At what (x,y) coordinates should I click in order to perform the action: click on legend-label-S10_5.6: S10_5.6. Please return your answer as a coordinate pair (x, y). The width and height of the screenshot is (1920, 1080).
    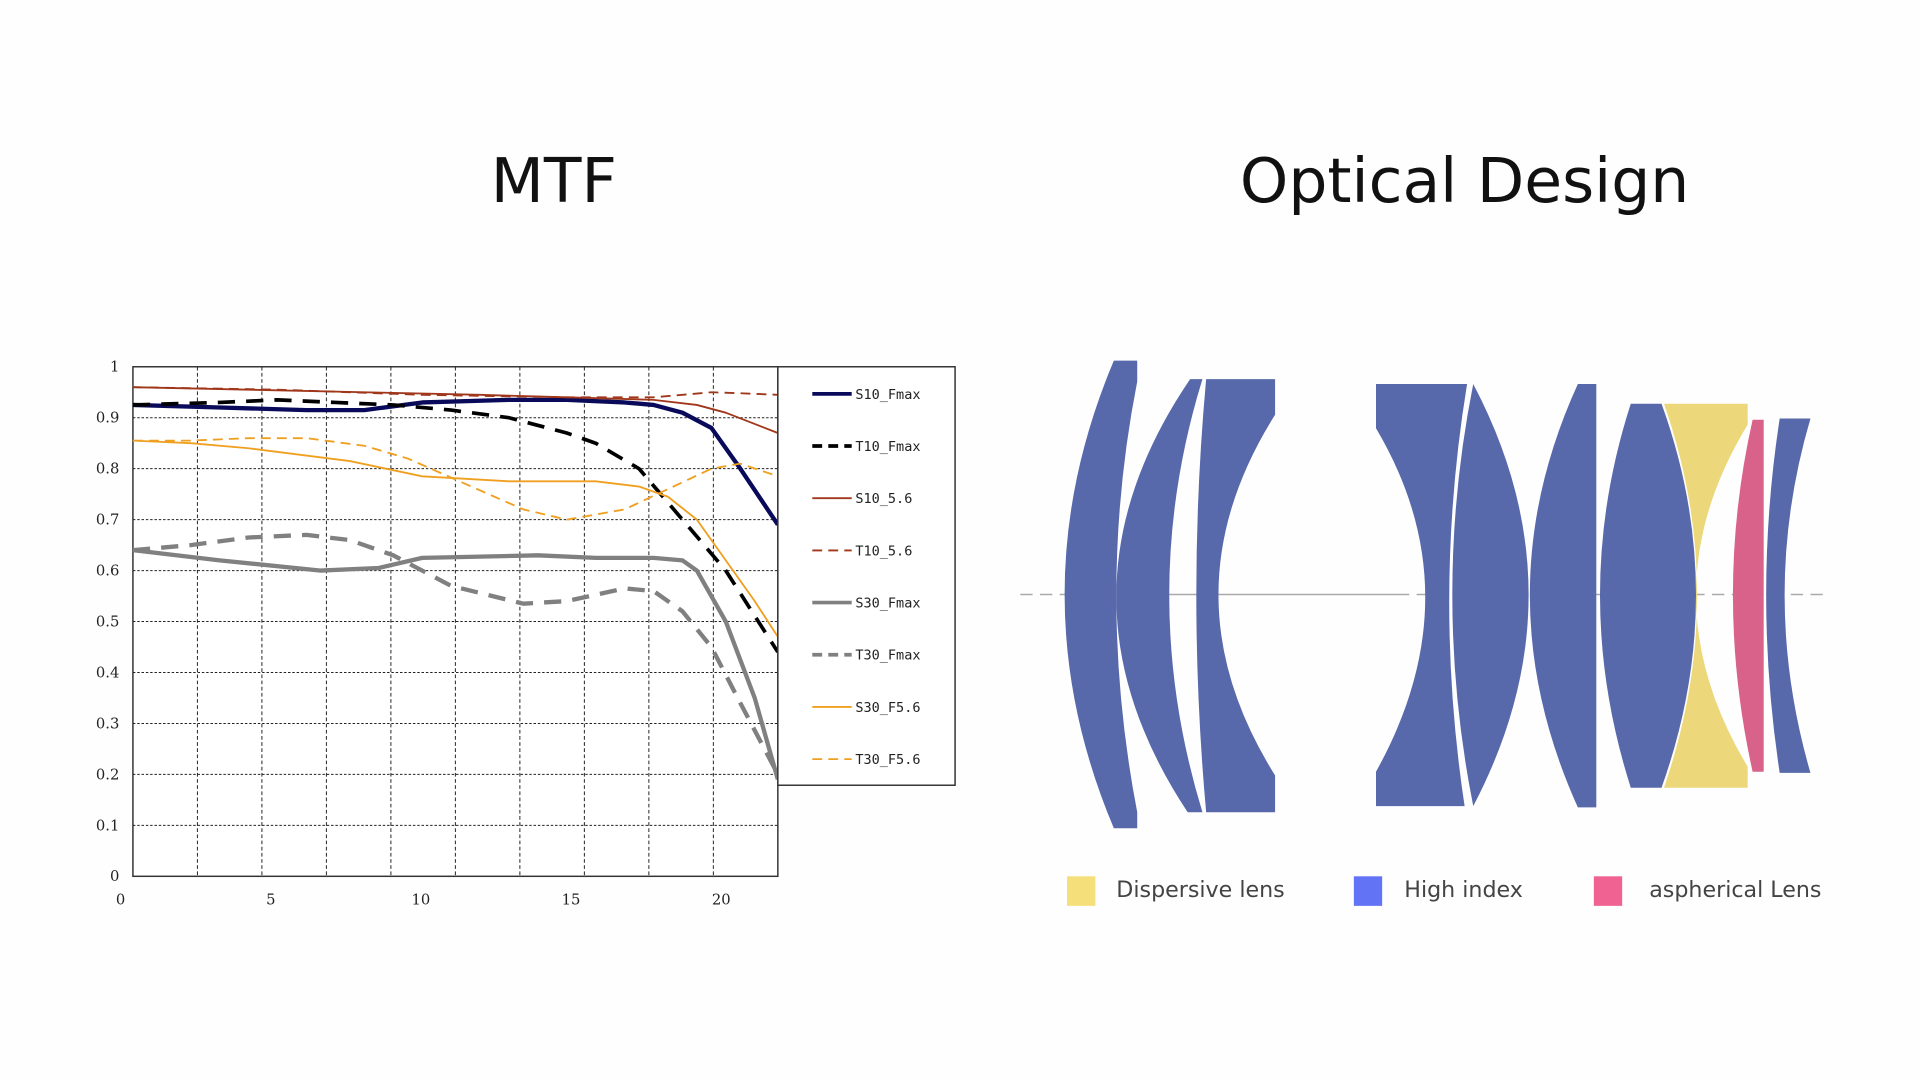
    Looking at the image, I should click on (883, 499).